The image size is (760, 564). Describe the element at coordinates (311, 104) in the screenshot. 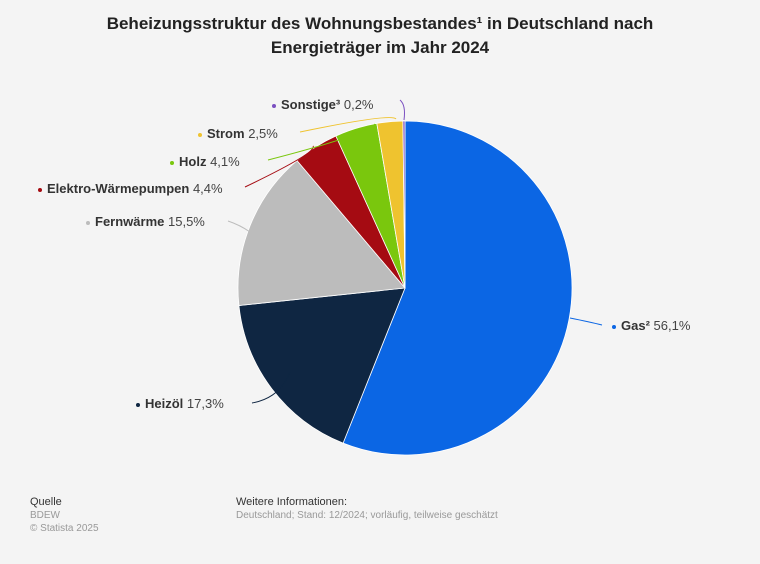

I see `slice-name: Sonstige³` at that location.